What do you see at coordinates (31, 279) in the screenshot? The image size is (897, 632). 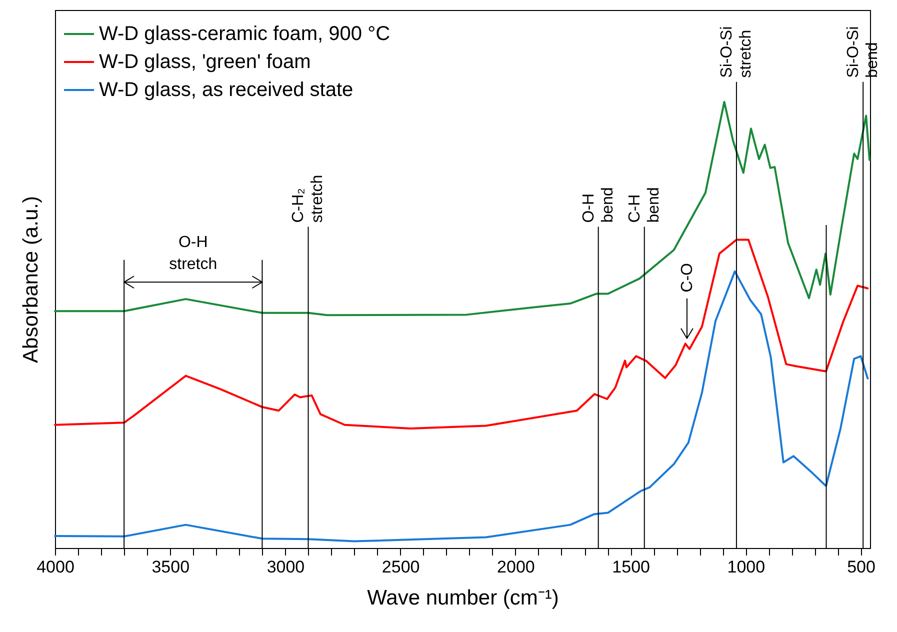 I see `y-axis-title: Absorbance (a.u.)` at bounding box center [31, 279].